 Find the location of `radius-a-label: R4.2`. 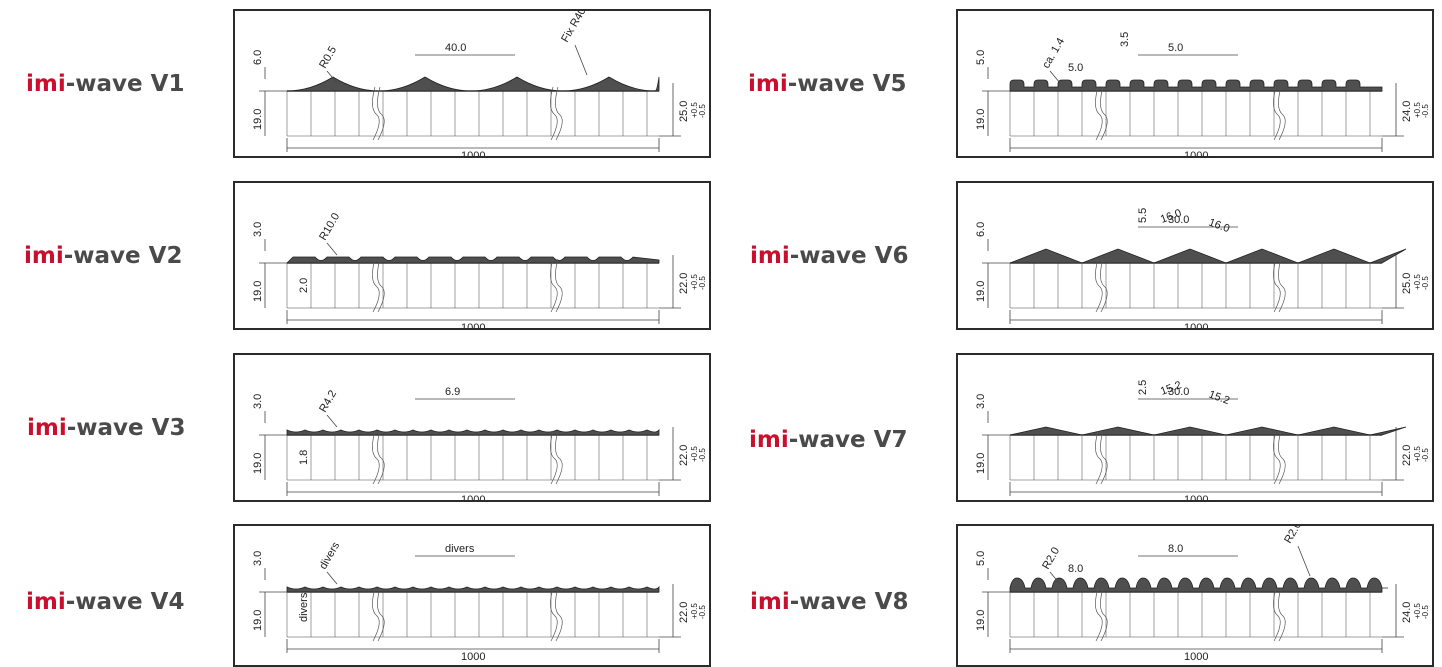

radius-a-label: R4.2 is located at coordinates (328, 401).